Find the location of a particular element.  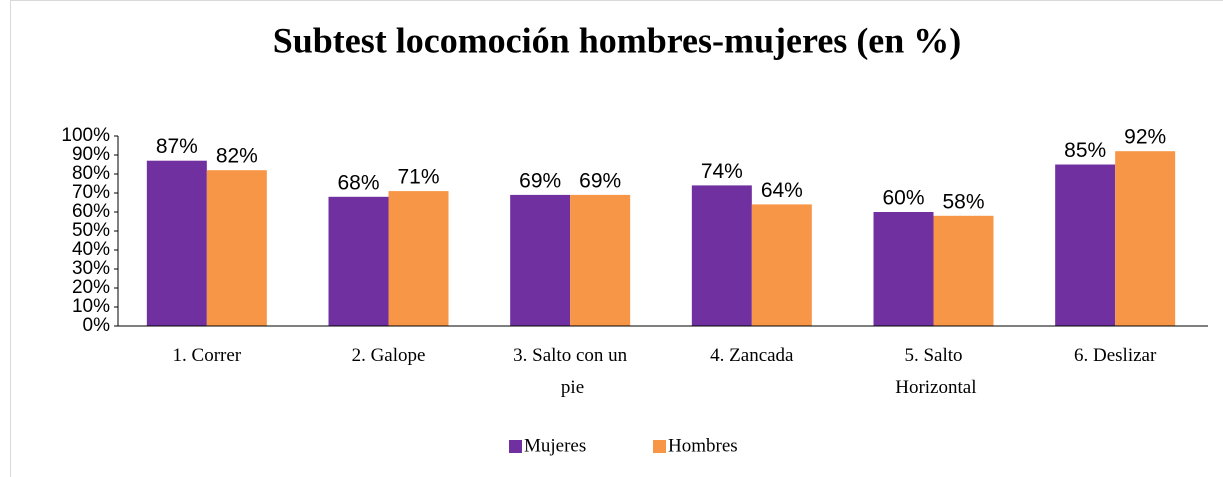

y-tick-label: 80% is located at coordinates (91, 173).